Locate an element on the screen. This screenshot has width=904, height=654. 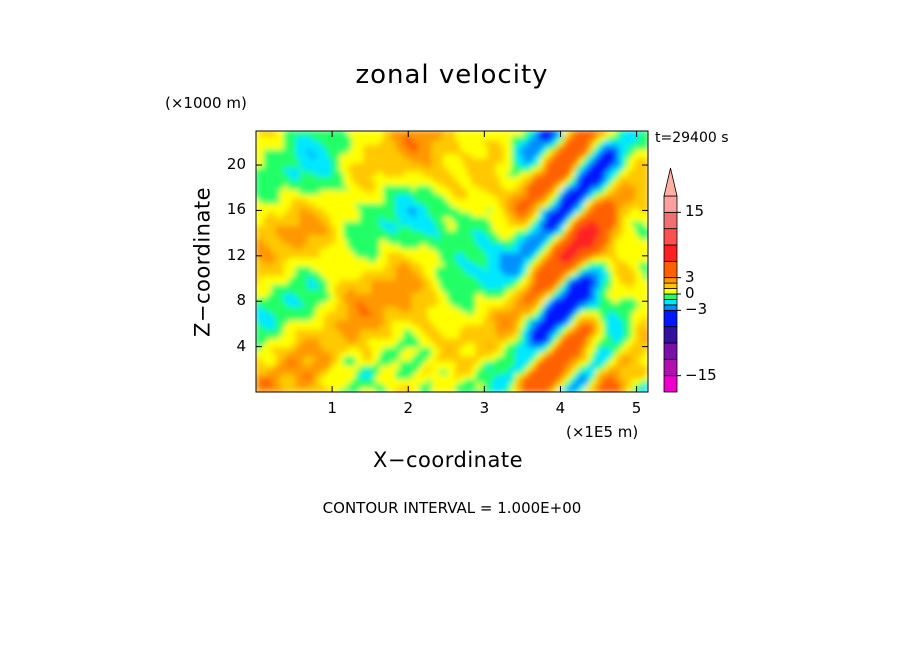
x-tick-label: 1 is located at coordinates (332, 408).